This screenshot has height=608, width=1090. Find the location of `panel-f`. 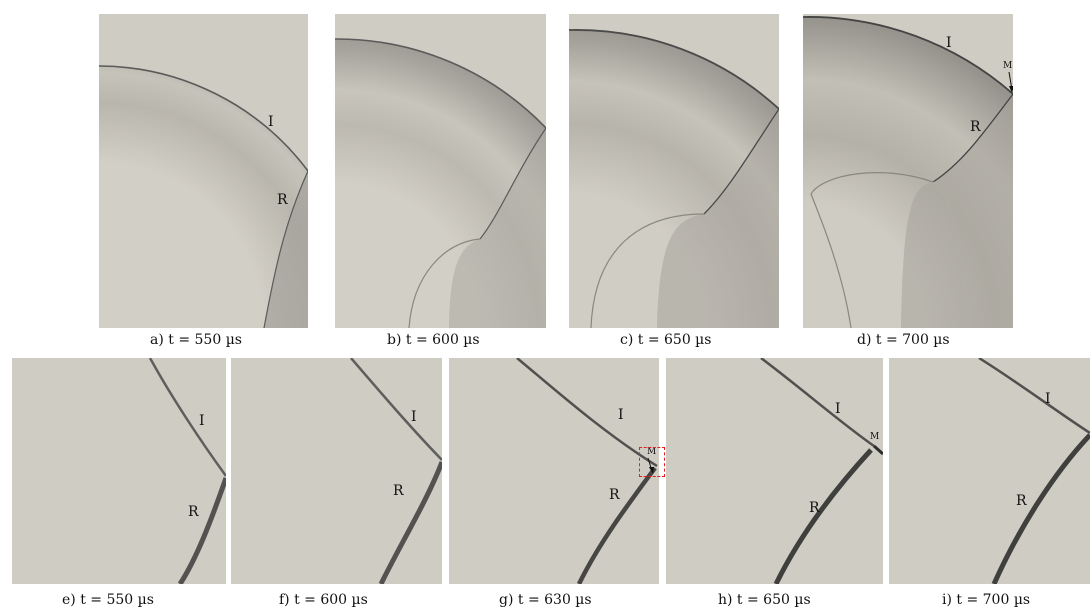

panel-f is located at coordinates (336, 471).